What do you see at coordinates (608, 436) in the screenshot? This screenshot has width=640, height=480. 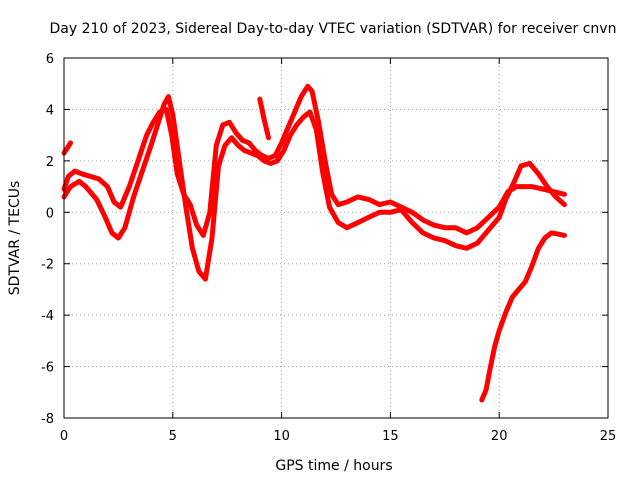 I see `x-tick-label: 25` at bounding box center [608, 436].